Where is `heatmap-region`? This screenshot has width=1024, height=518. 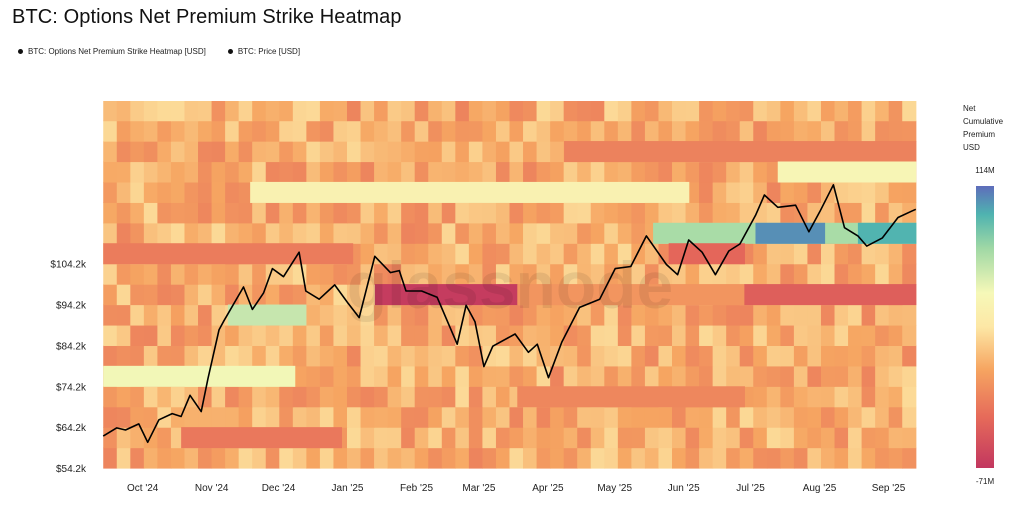 heatmap-region is located at coordinates (470, 192).